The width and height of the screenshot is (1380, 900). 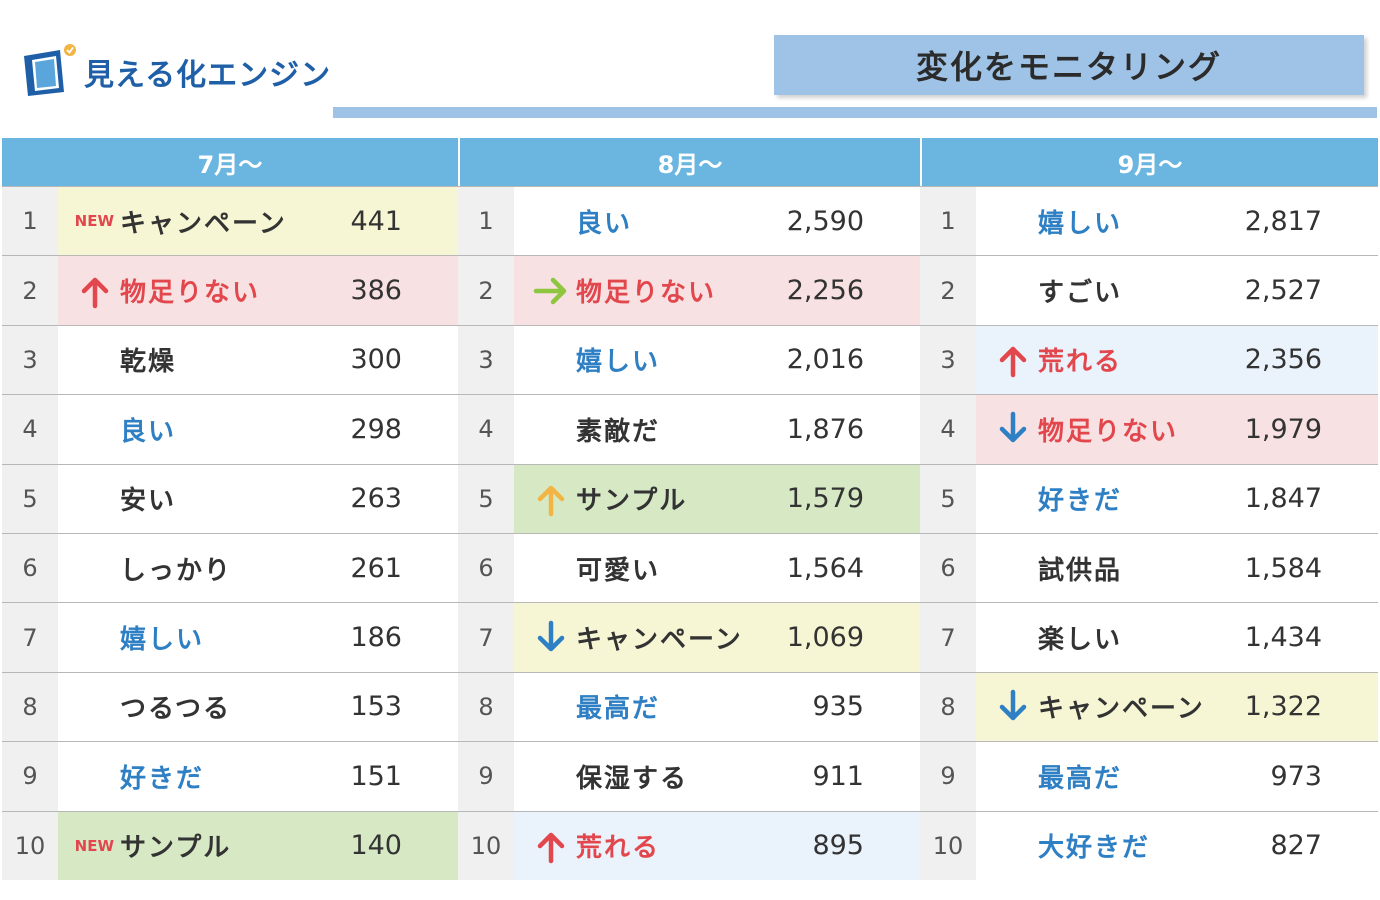 I want to click on table-row: 9 好きだ 151 9 保湿する 911 9 最高だ 973, so click(x=690, y=776).